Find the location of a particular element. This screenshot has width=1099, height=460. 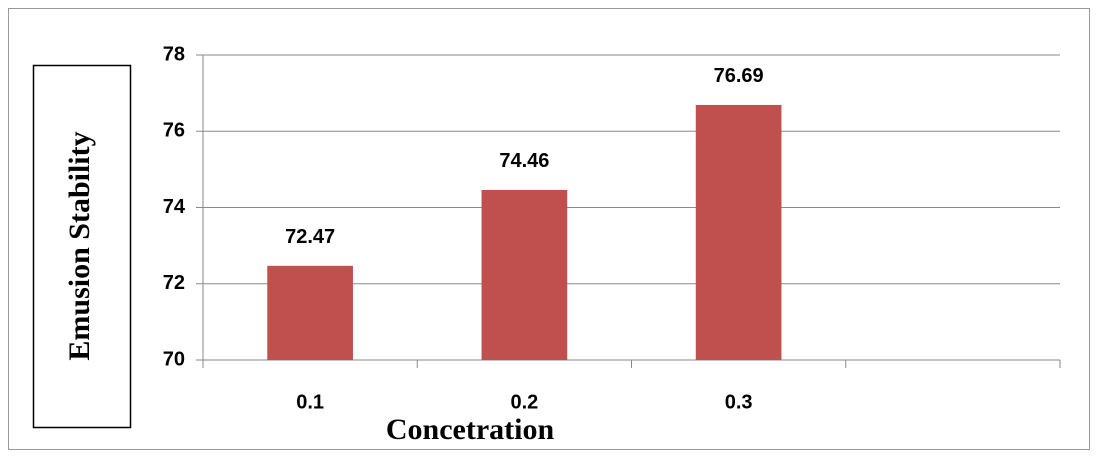

data-label: 72.47 is located at coordinates (310, 237).